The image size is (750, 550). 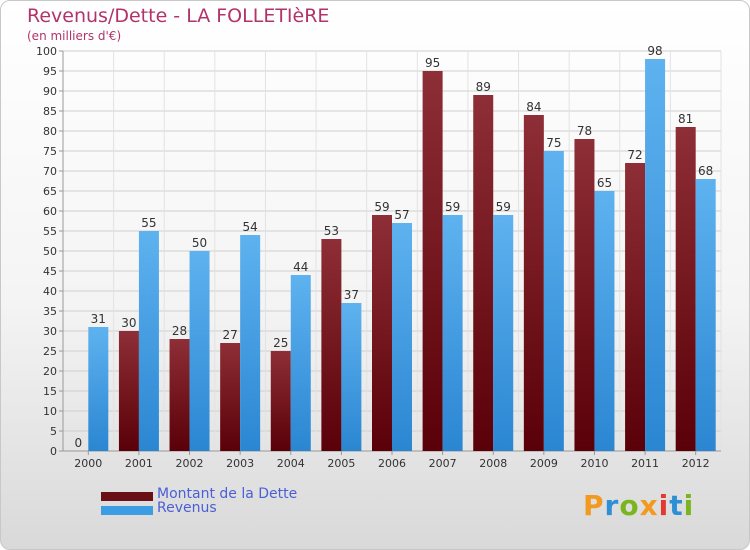 What do you see at coordinates (50, 391) in the screenshot?
I see `y-tick-label: 15` at bounding box center [50, 391].